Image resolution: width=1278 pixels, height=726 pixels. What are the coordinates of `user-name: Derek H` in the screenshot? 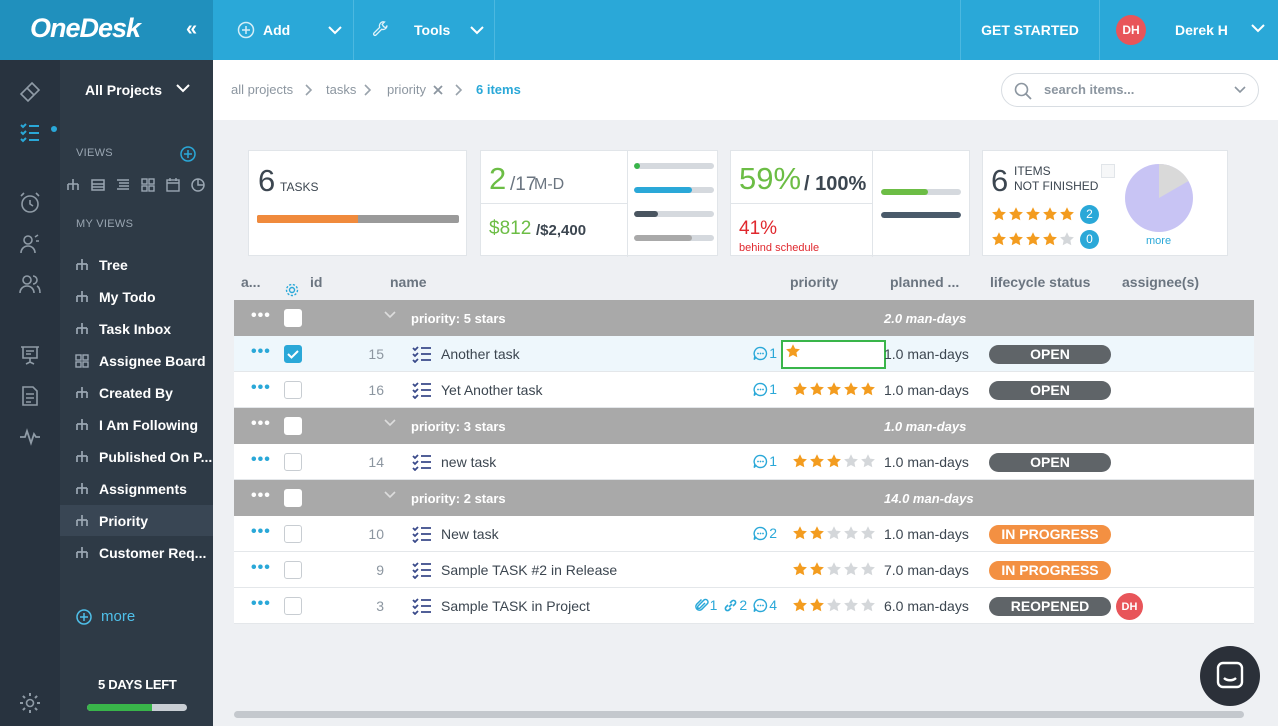 It's located at (1201, 30).